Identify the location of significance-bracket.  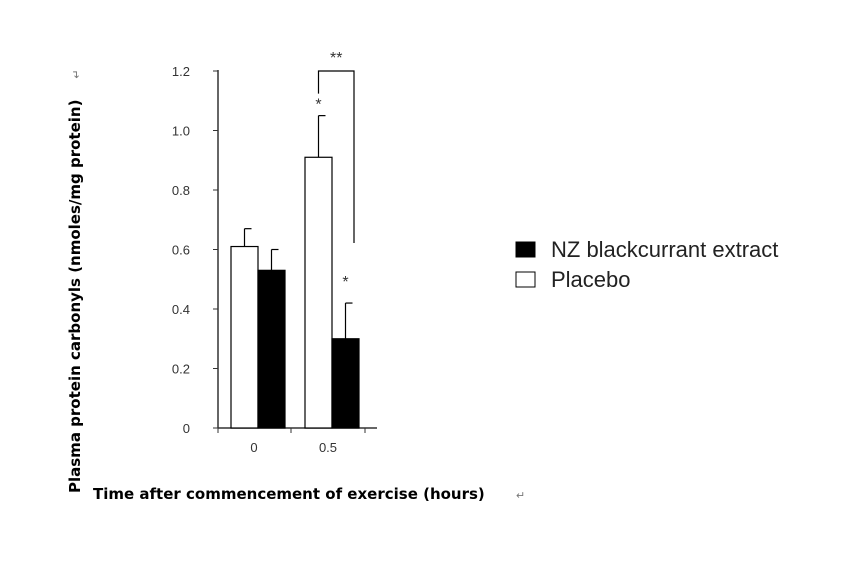
(336, 157).